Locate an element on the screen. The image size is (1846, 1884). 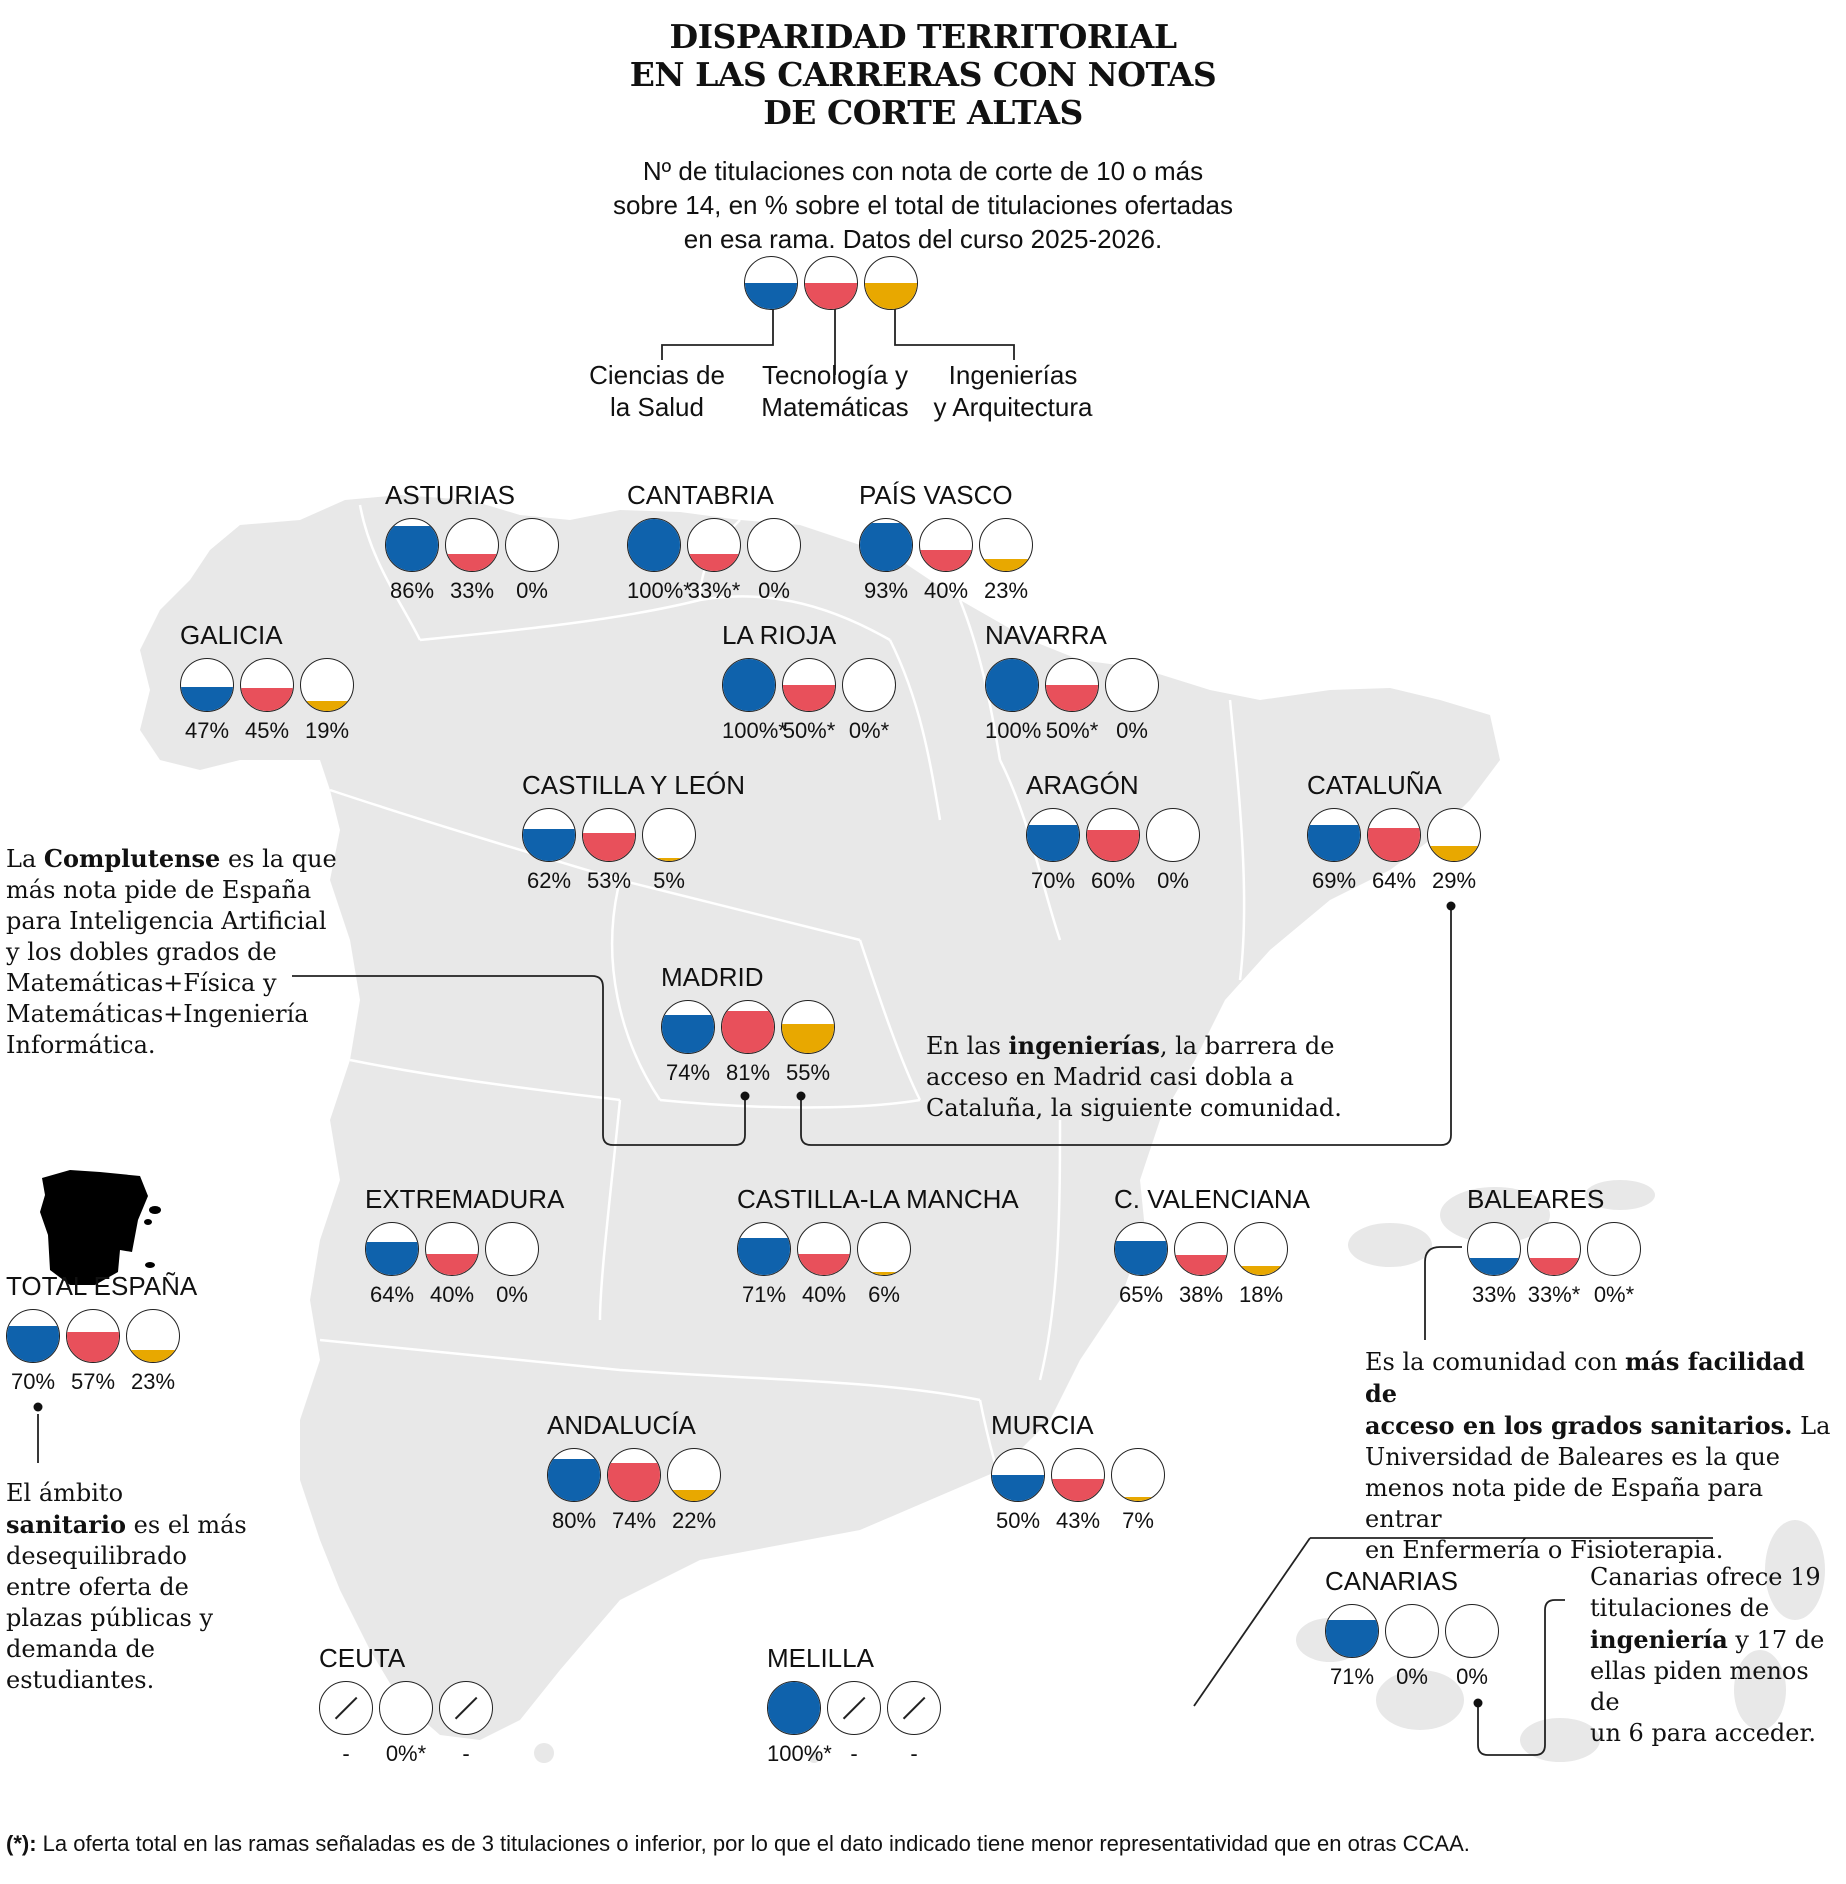
percent-tecnologia: 38% is located at coordinates (1201, 1294).